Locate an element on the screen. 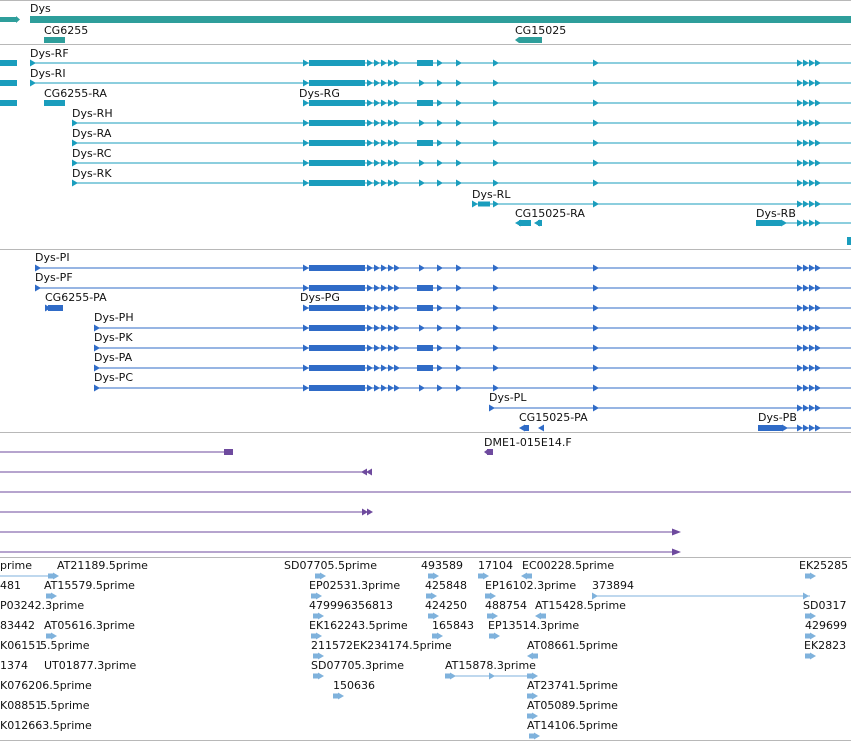 The width and height of the screenshot is (851, 741). est-label: P03242.3prime is located at coordinates (42, 605).